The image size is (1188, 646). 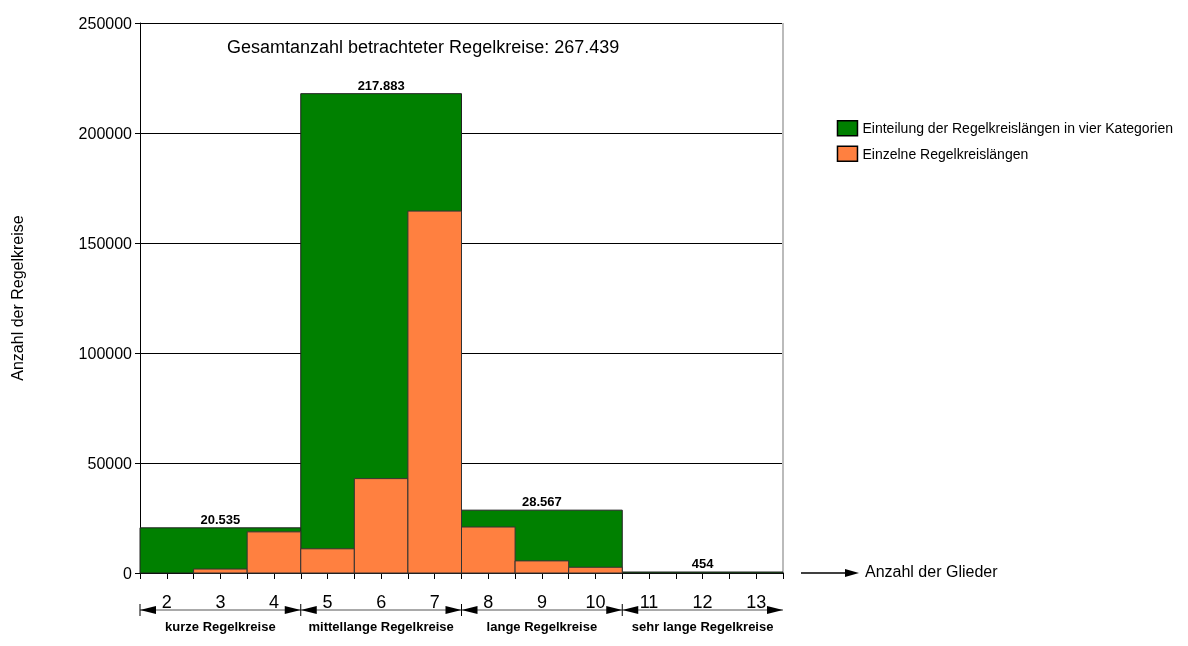 What do you see at coordinates (541, 602) in the screenshot?
I see `x-tick-label: 9` at bounding box center [541, 602].